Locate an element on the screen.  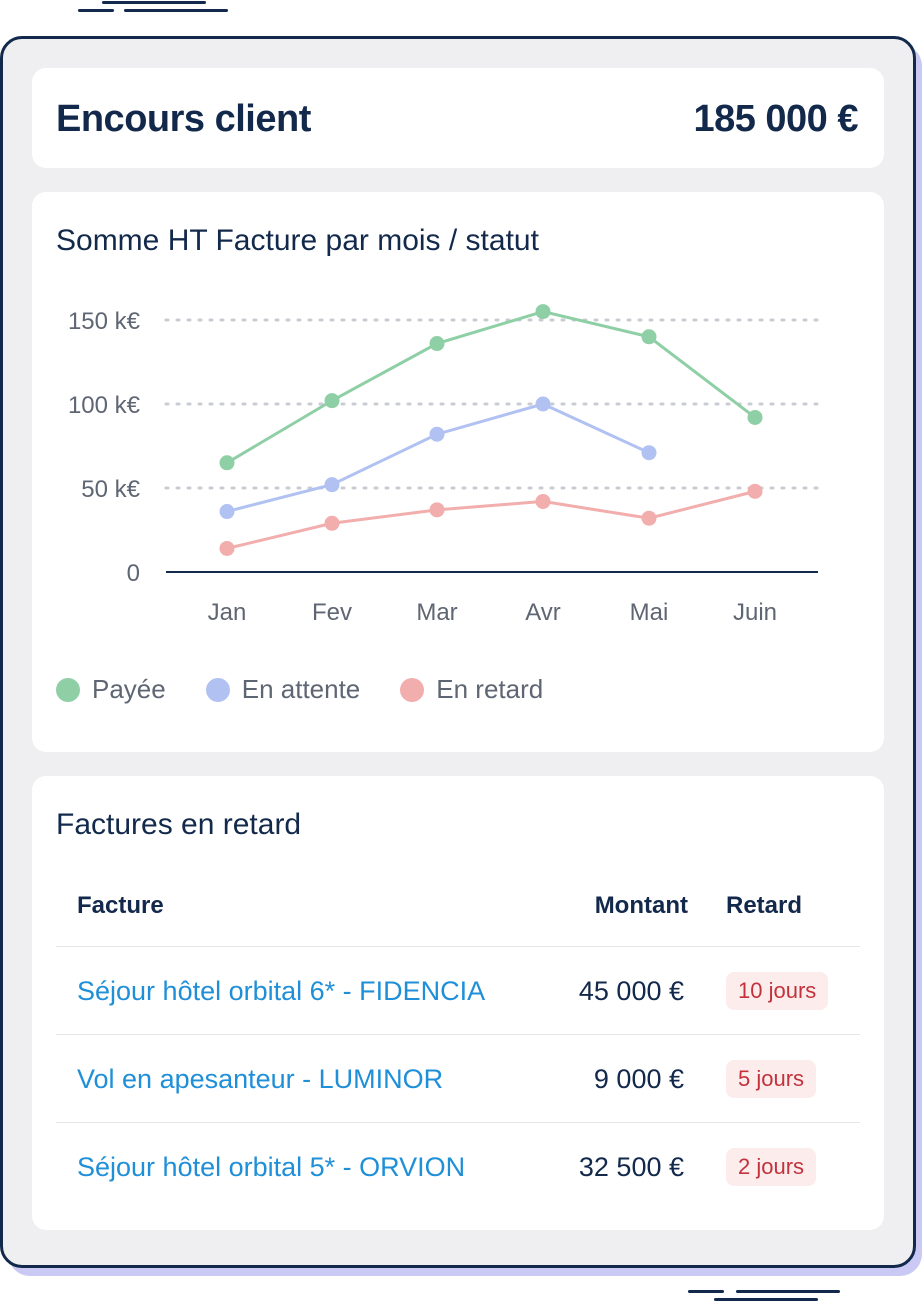
invoice-amount: 32 500 € is located at coordinates (631, 1167).